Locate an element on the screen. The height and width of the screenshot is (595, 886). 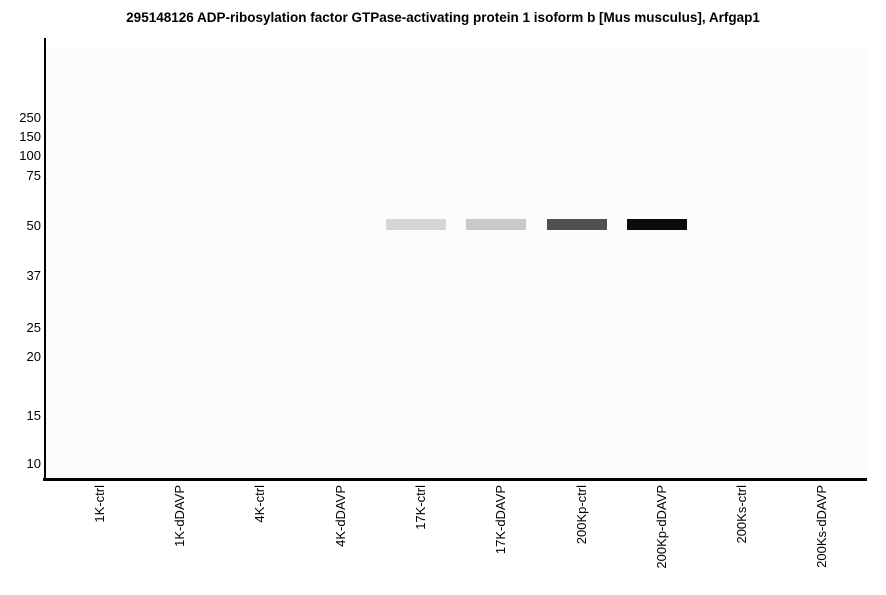
y-tick-label: 25 is located at coordinates (33, 327).